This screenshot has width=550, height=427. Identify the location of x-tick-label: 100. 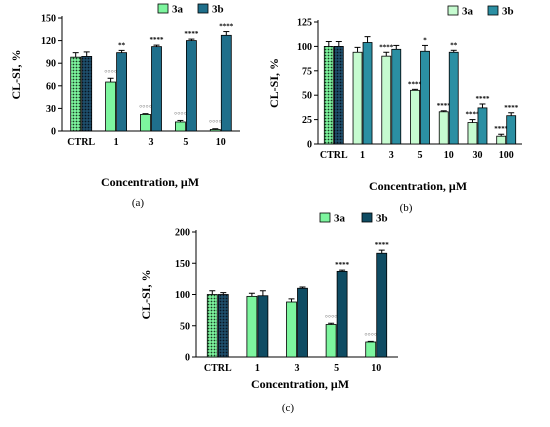
(506, 155).